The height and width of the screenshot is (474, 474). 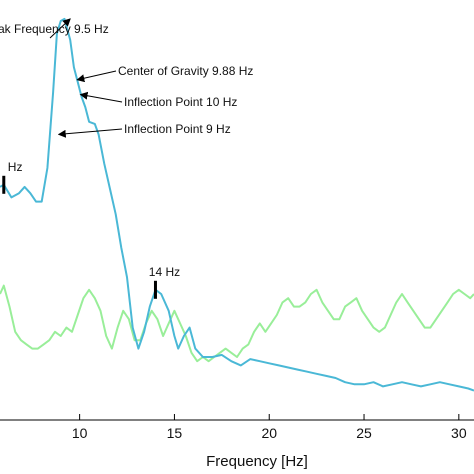 What do you see at coordinates (459, 433) in the screenshot?
I see `x-tick-label: 30` at bounding box center [459, 433].